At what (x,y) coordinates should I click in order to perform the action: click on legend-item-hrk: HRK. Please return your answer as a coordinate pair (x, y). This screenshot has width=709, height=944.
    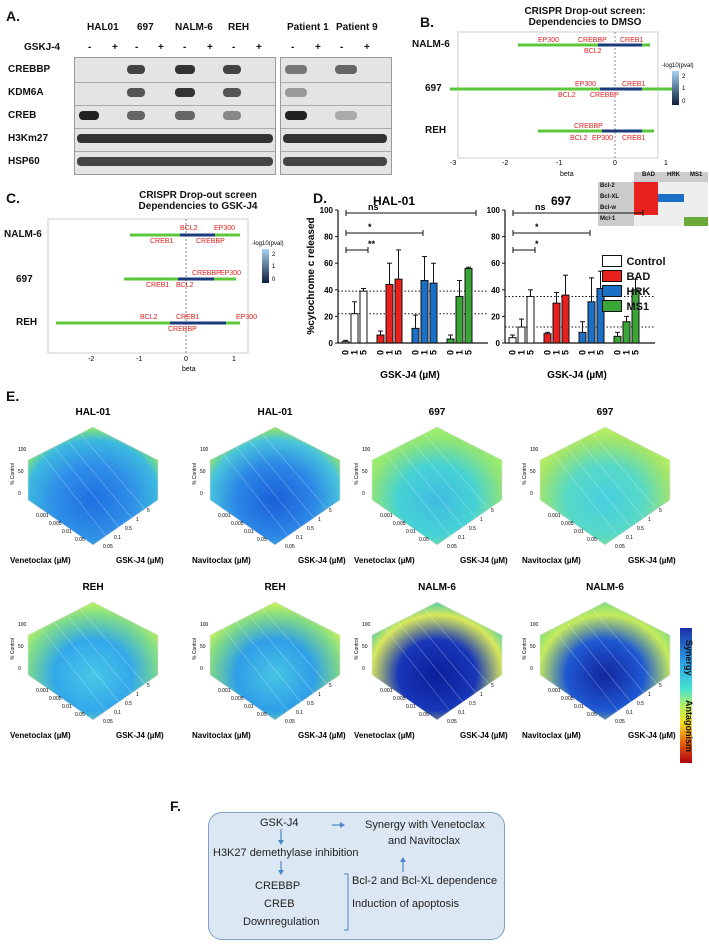
    Looking at the image, I should click on (634, 290).